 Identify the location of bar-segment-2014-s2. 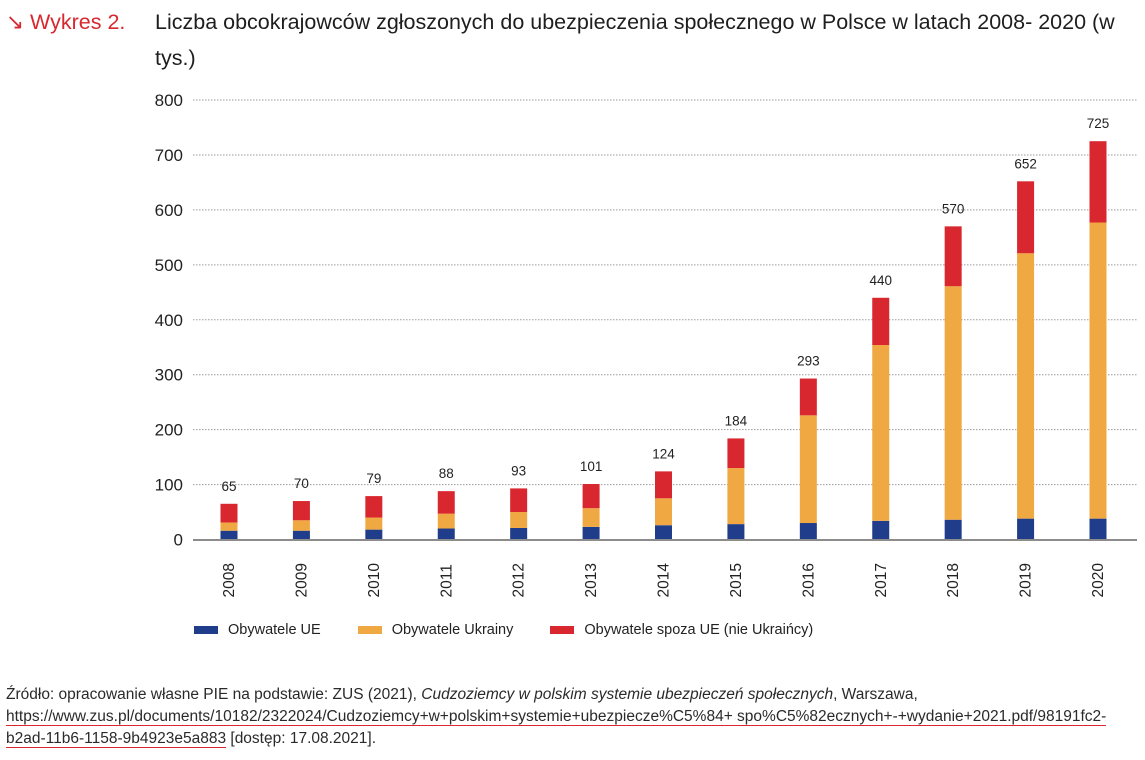
(663, 485).